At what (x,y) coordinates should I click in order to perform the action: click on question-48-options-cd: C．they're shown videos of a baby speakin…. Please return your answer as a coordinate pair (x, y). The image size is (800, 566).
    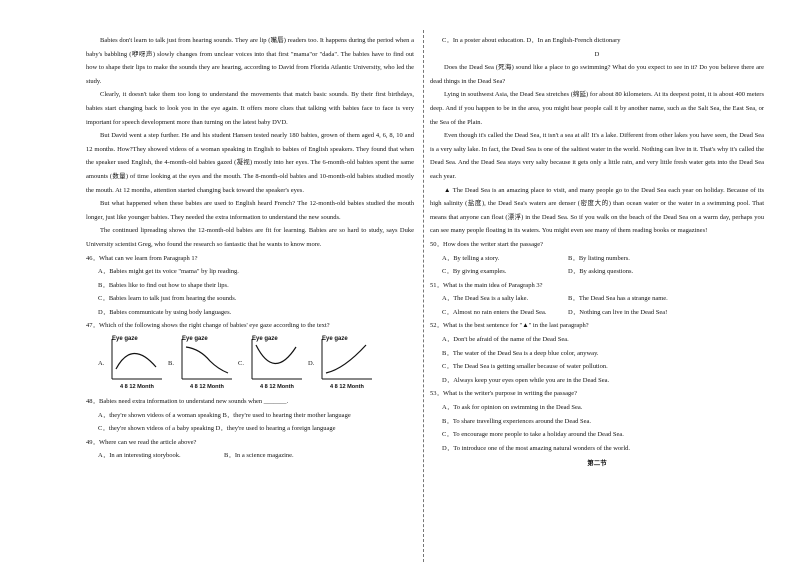
    Looking at the image, I should click on (217, 429).